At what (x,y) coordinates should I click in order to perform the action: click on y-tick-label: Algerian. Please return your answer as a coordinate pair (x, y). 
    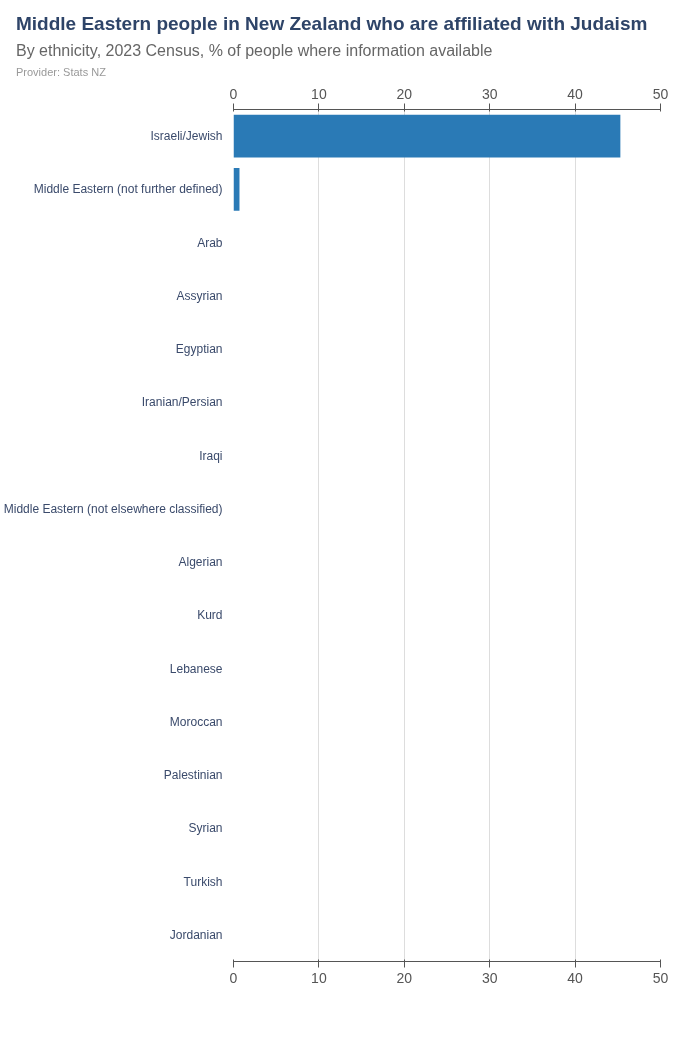
    Looking at the image, I should click on (200, 561).